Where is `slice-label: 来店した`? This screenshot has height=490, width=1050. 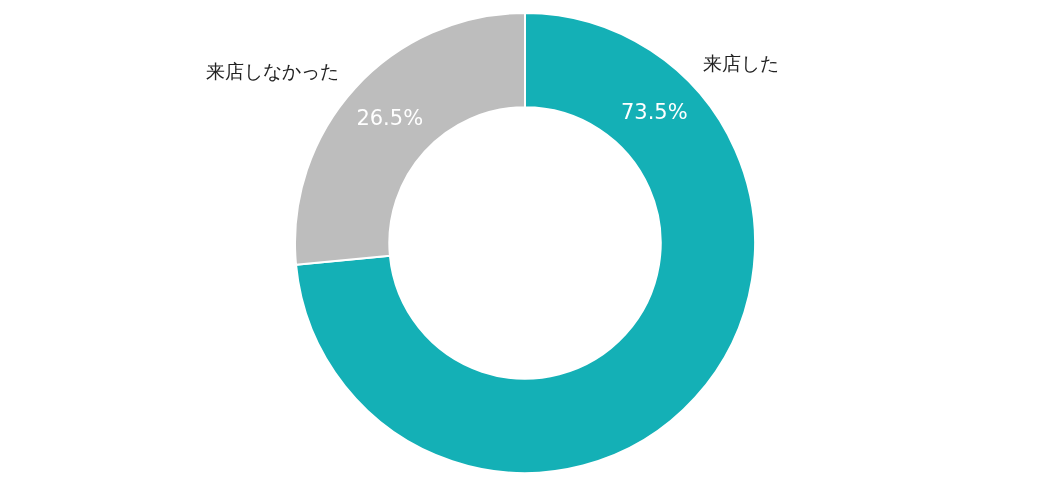 slice-label: 来店した is located at coordinates (741, 62).